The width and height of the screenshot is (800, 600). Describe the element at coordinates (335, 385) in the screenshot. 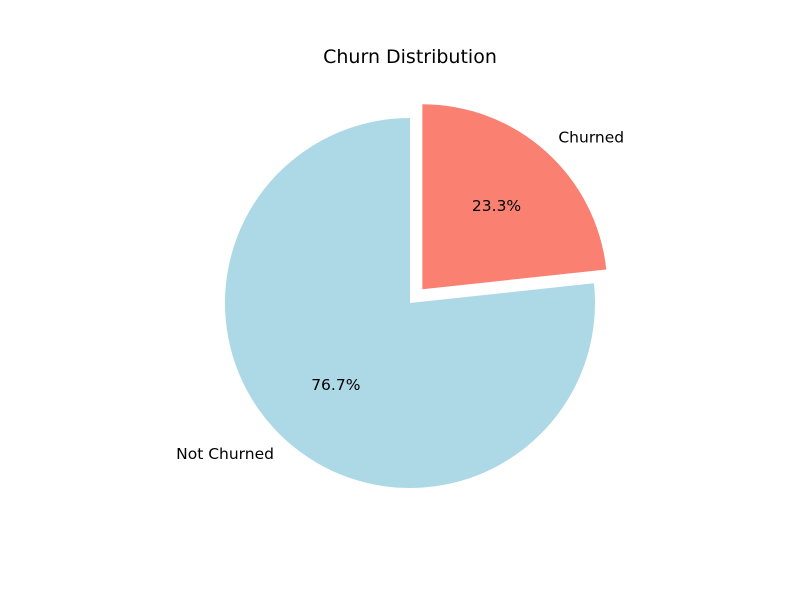

I see `slice-percent-not-churned: 76.7%` at that location.